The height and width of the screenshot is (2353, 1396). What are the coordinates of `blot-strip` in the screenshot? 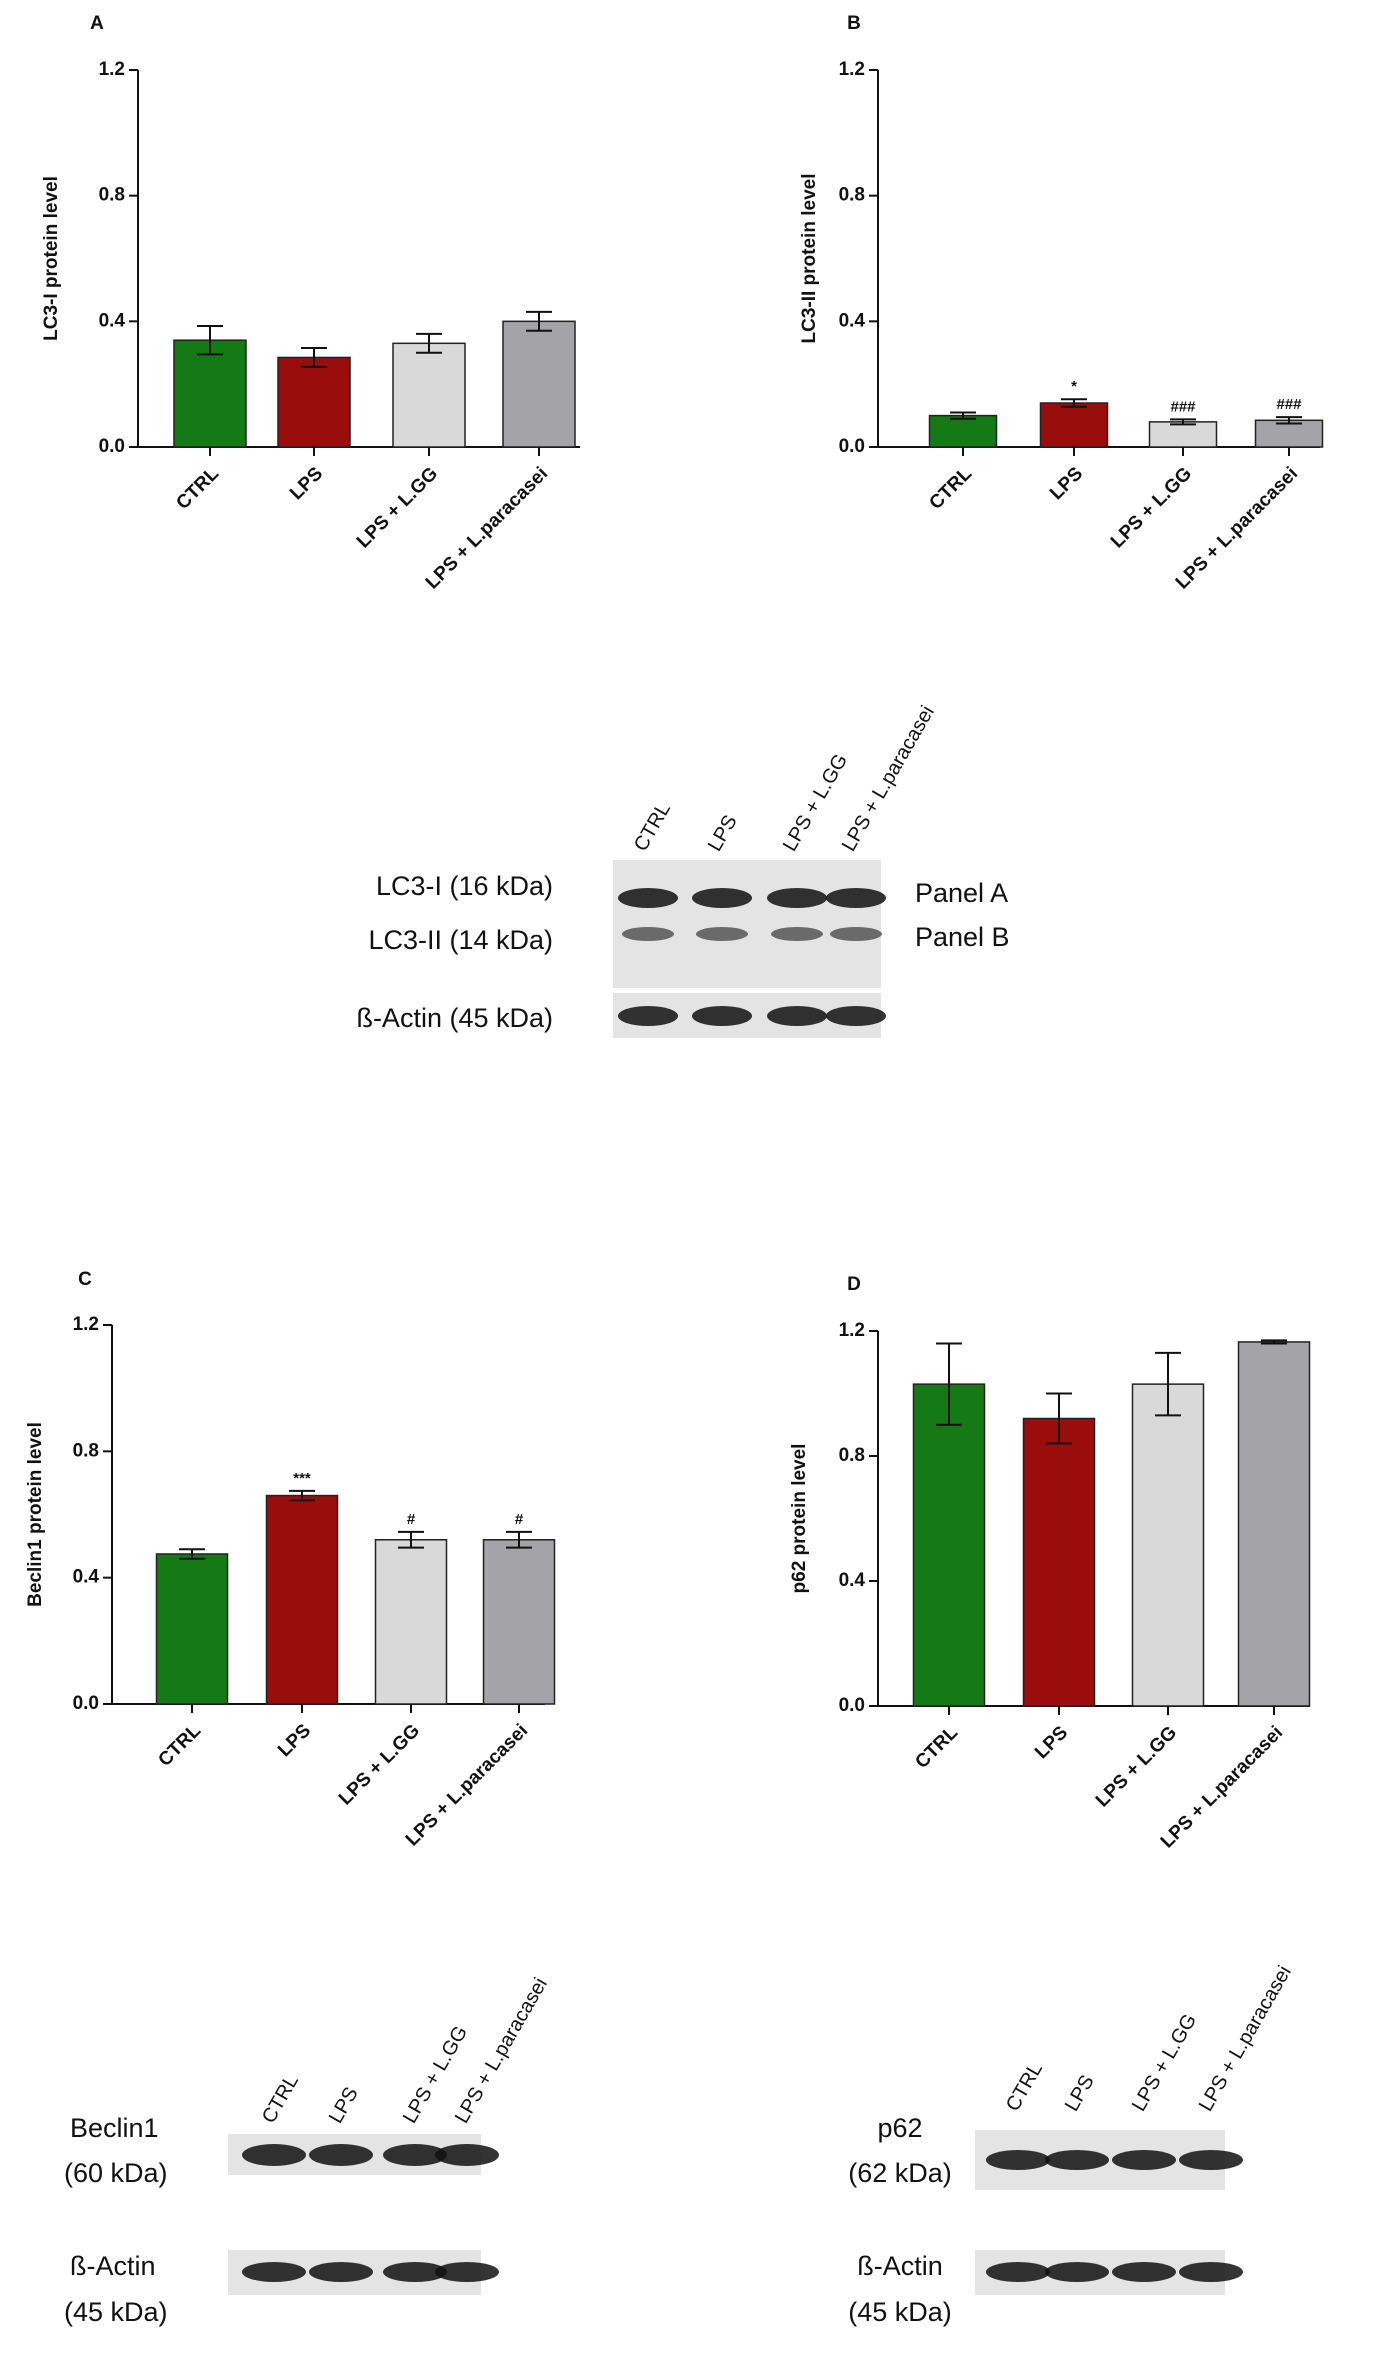 It's located at (747, 924).